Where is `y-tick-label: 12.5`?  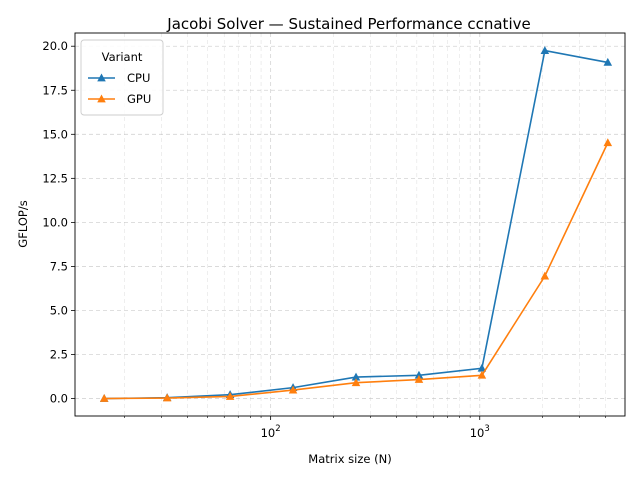 y-tick-label: 12.5 is located at coordinates (55, 178).